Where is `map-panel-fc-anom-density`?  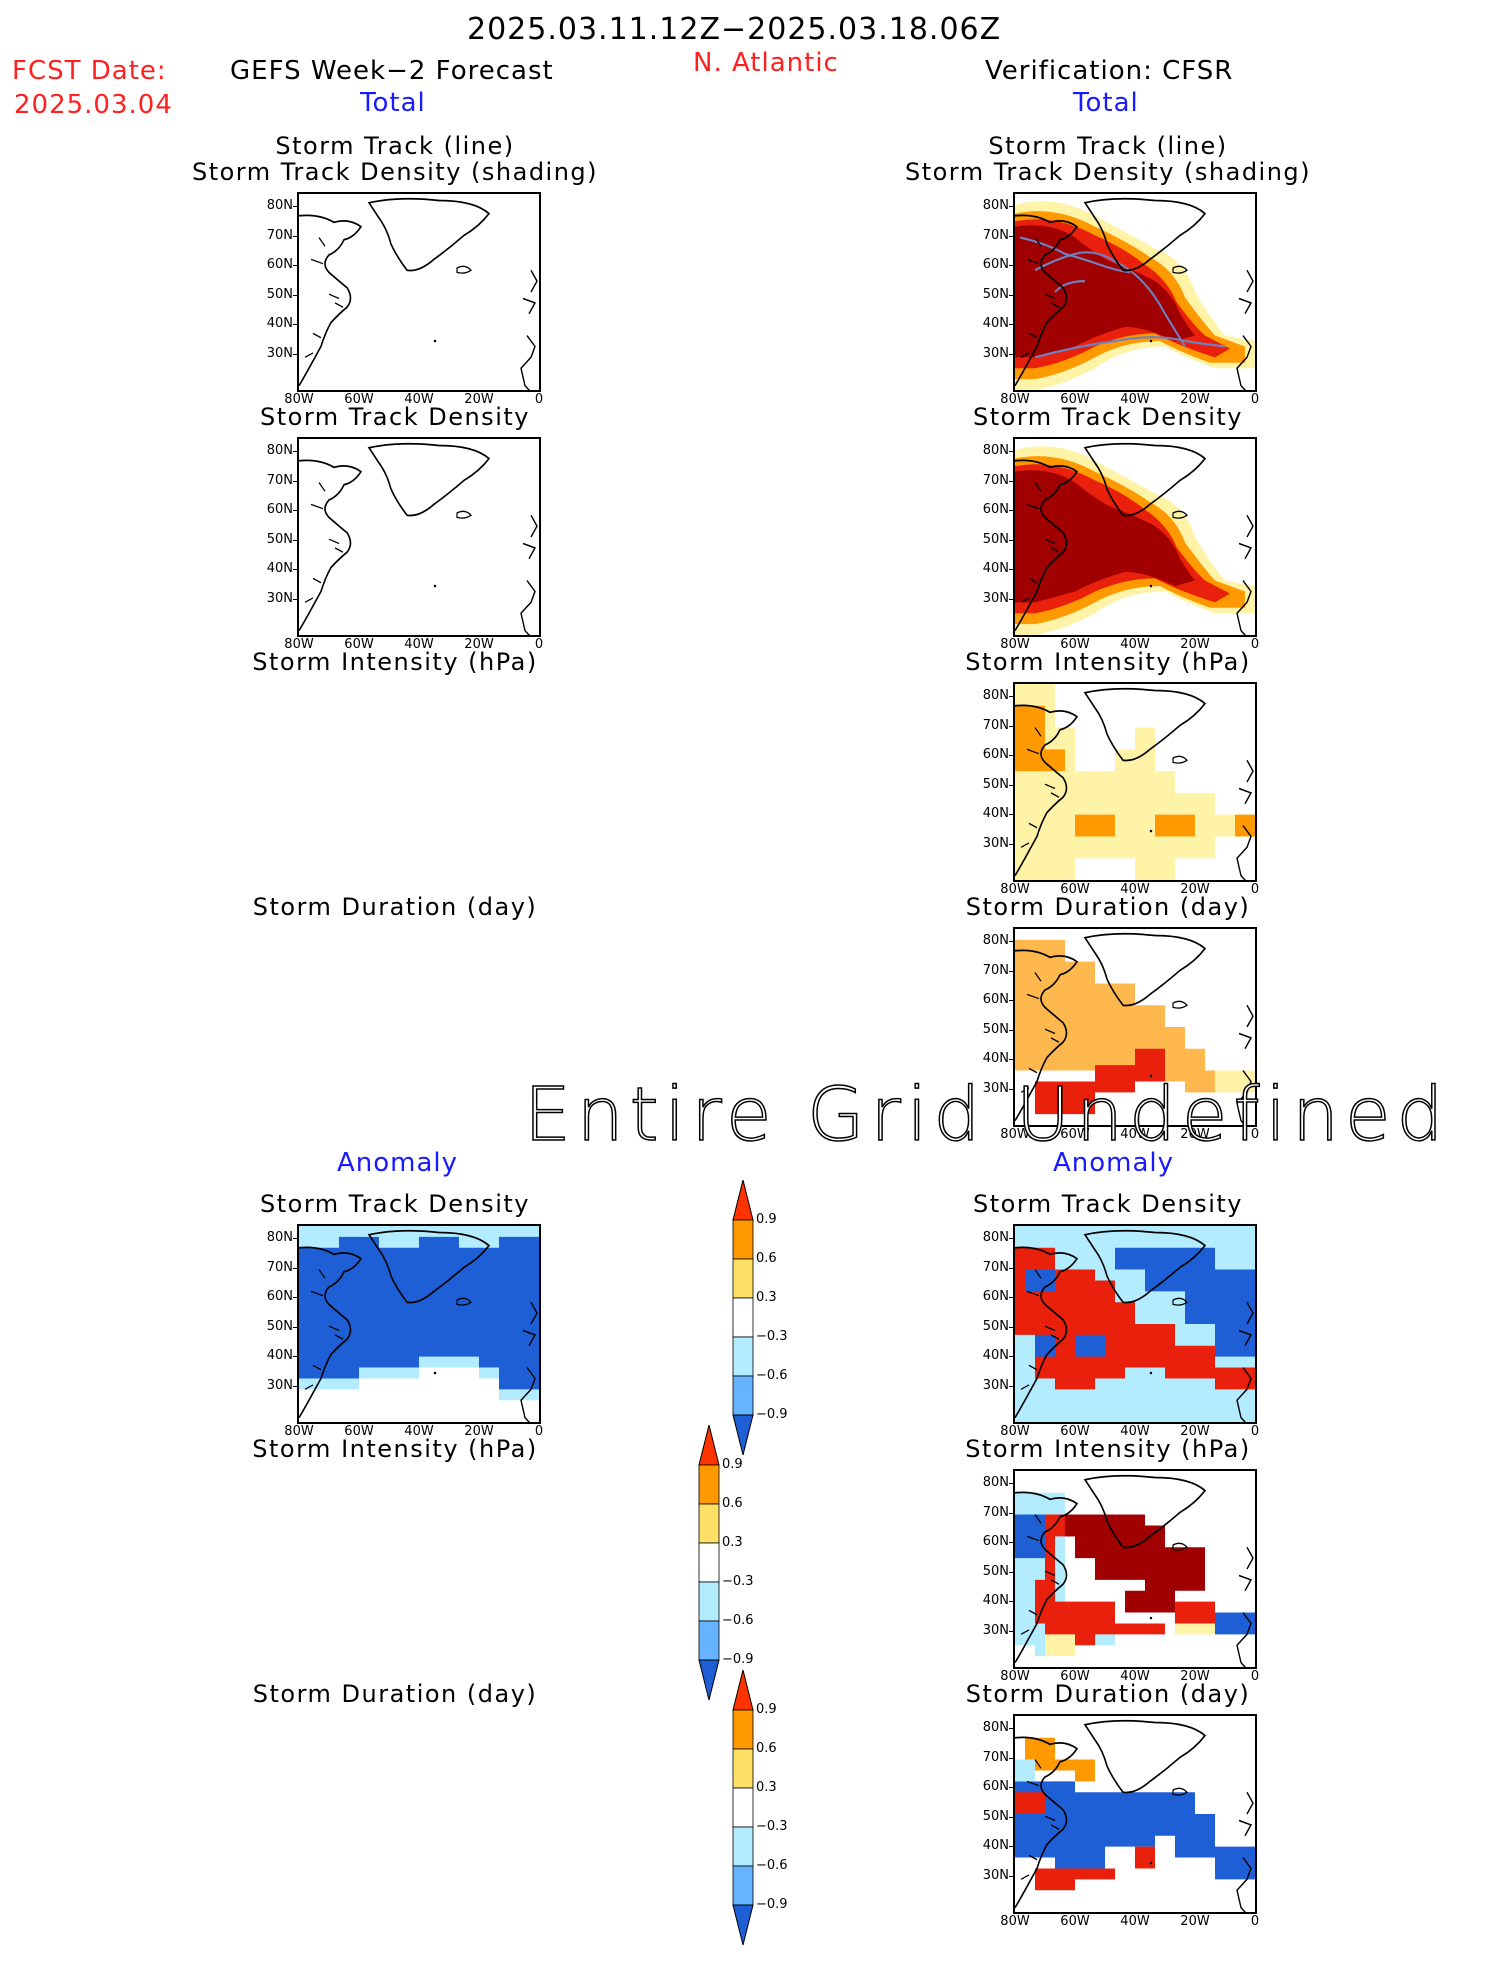 map-panel-fc-anom-density is located at coordinates (419, 1324).